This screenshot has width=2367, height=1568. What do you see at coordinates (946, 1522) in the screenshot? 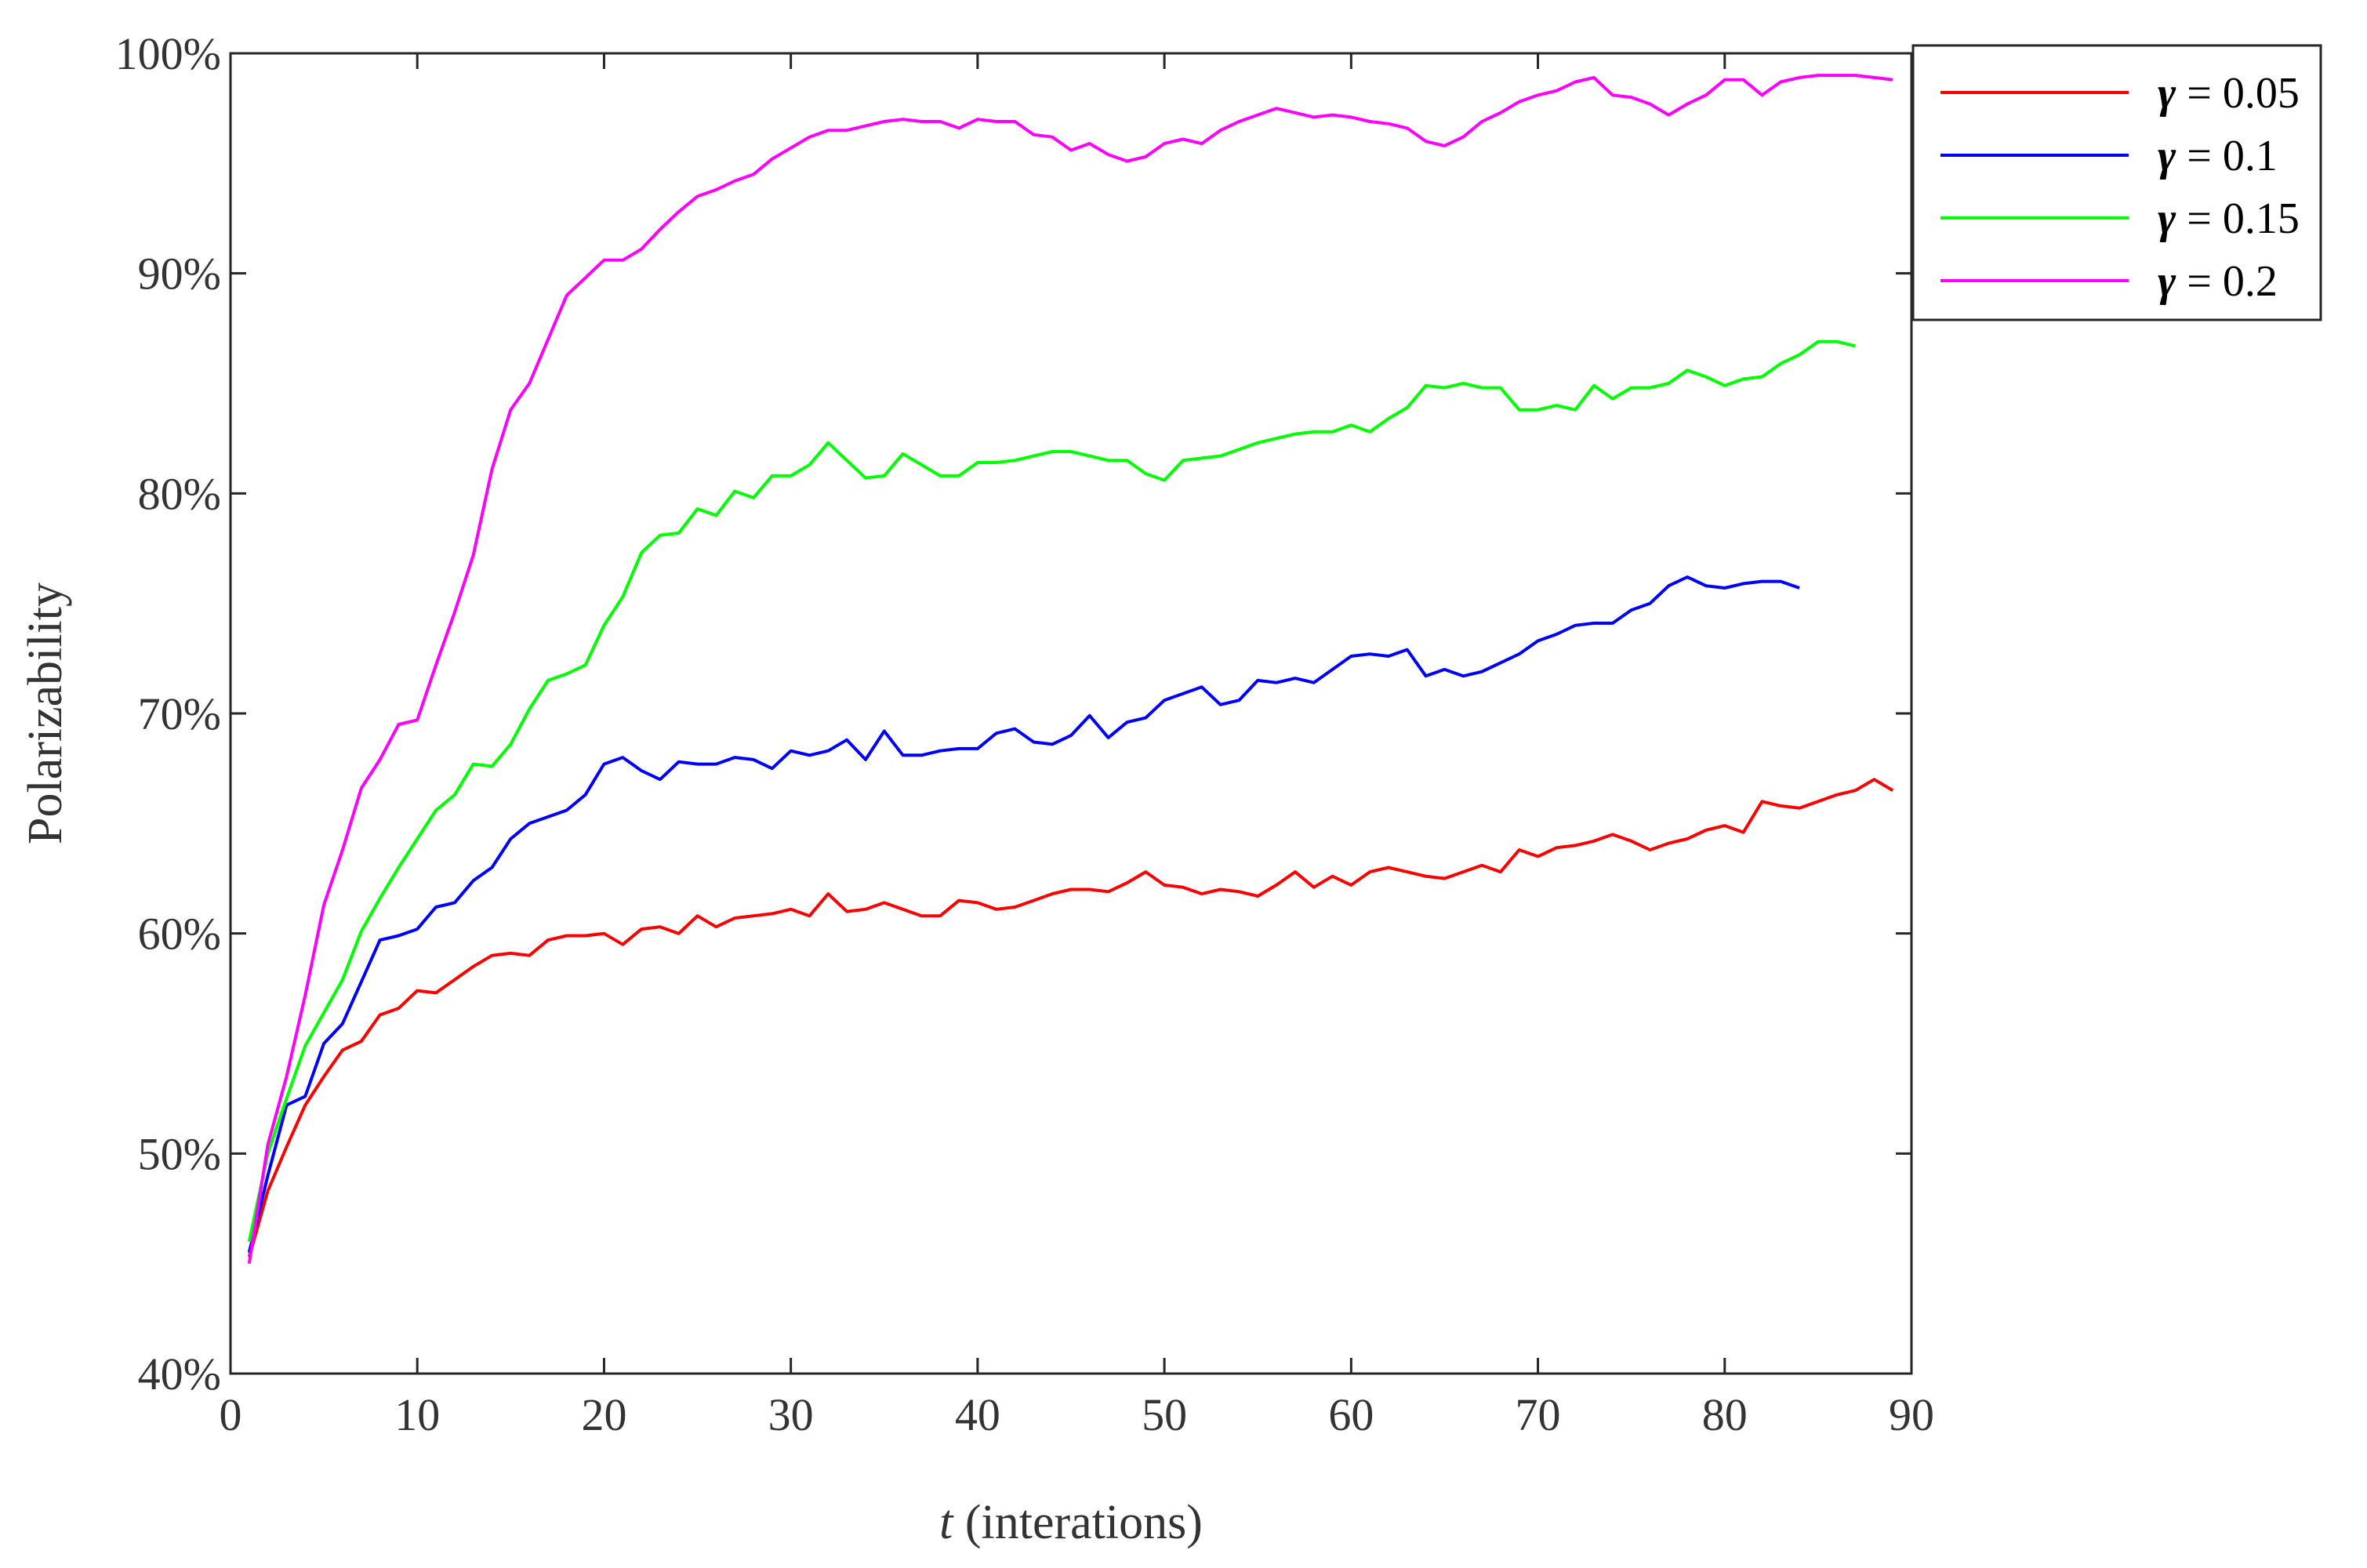
I see `x-axis-label-symbol: t` at bounding box center [946, 1522].